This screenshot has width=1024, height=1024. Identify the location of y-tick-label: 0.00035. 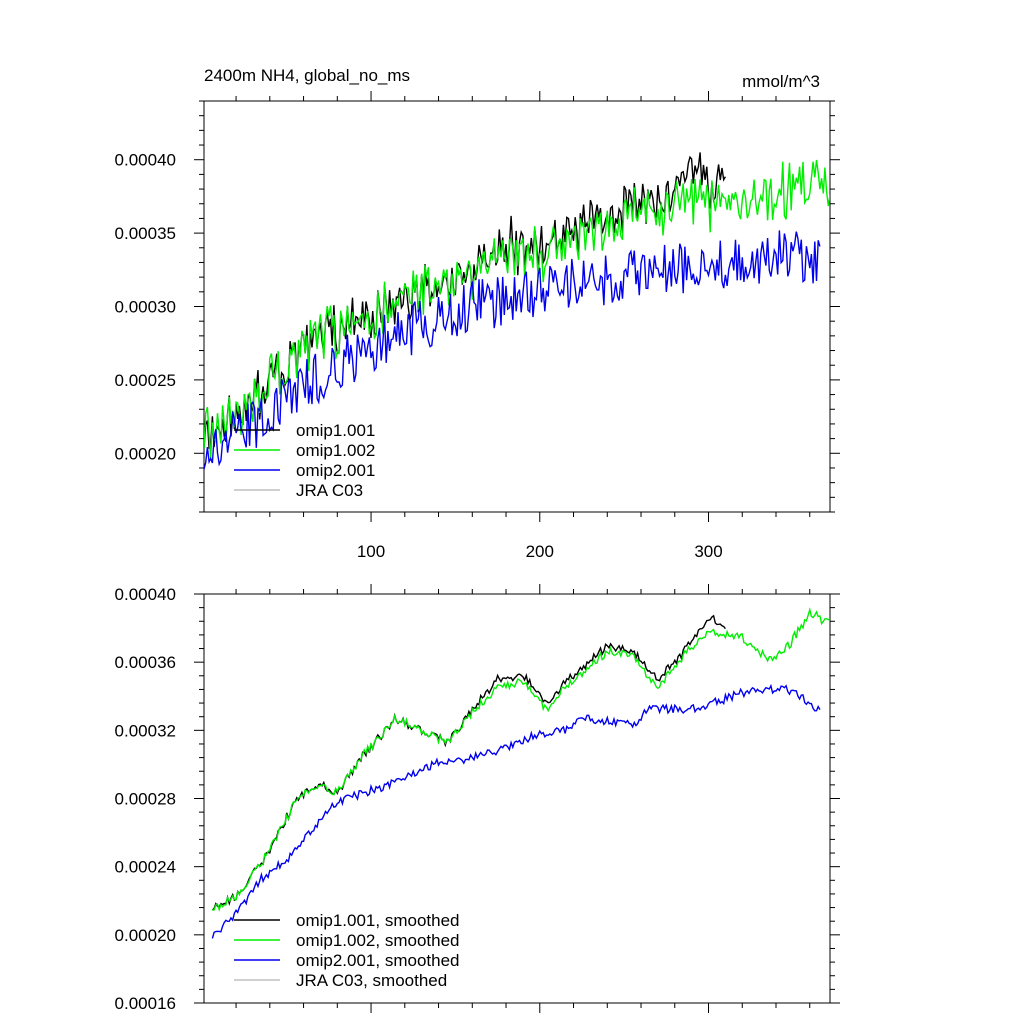
(145, 233).